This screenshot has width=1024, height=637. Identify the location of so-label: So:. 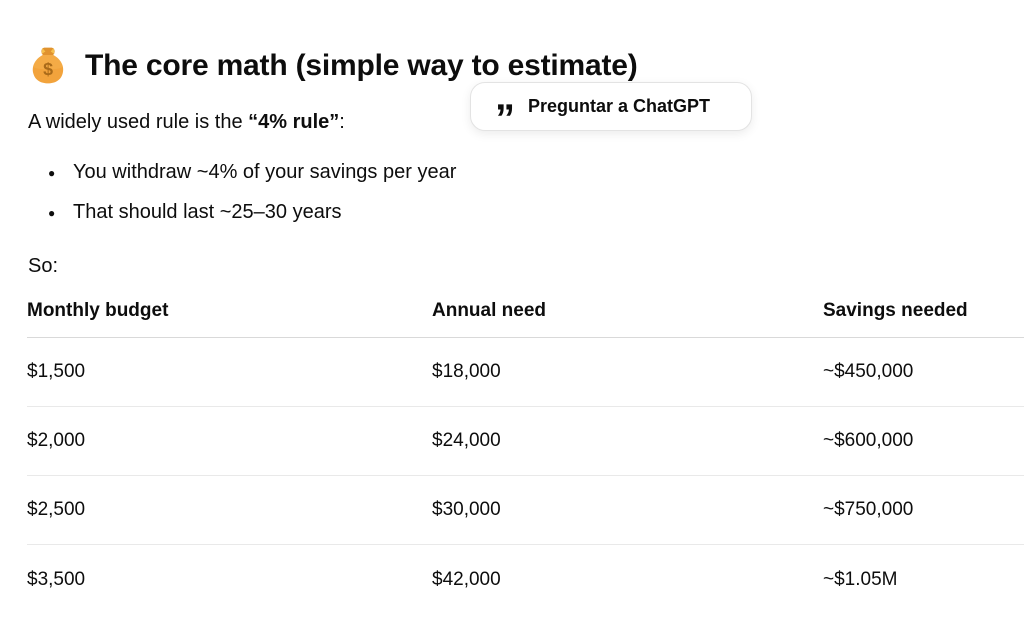
(43, 266).